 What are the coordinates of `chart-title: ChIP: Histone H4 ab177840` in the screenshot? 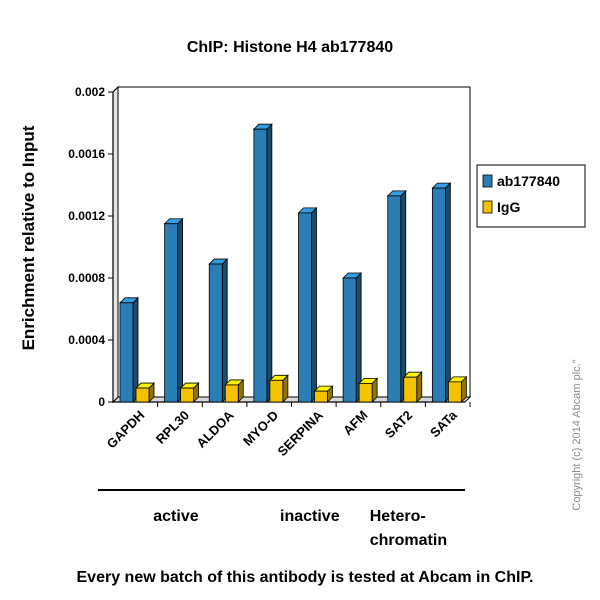 It's located at (290, 47).